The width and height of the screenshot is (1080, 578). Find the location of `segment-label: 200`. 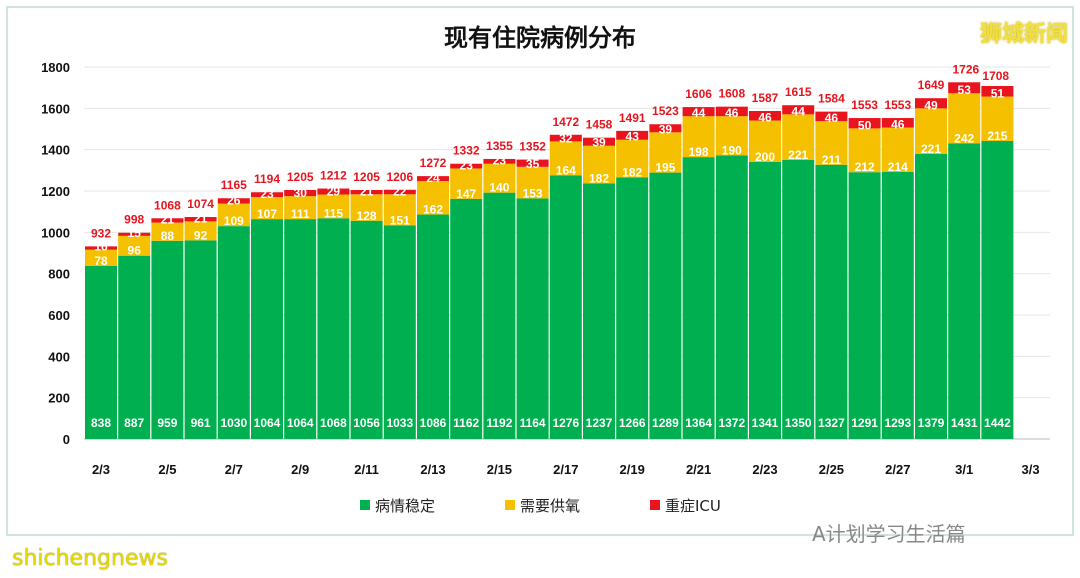

segment-label: 200 is located at coordinates (765, 157).